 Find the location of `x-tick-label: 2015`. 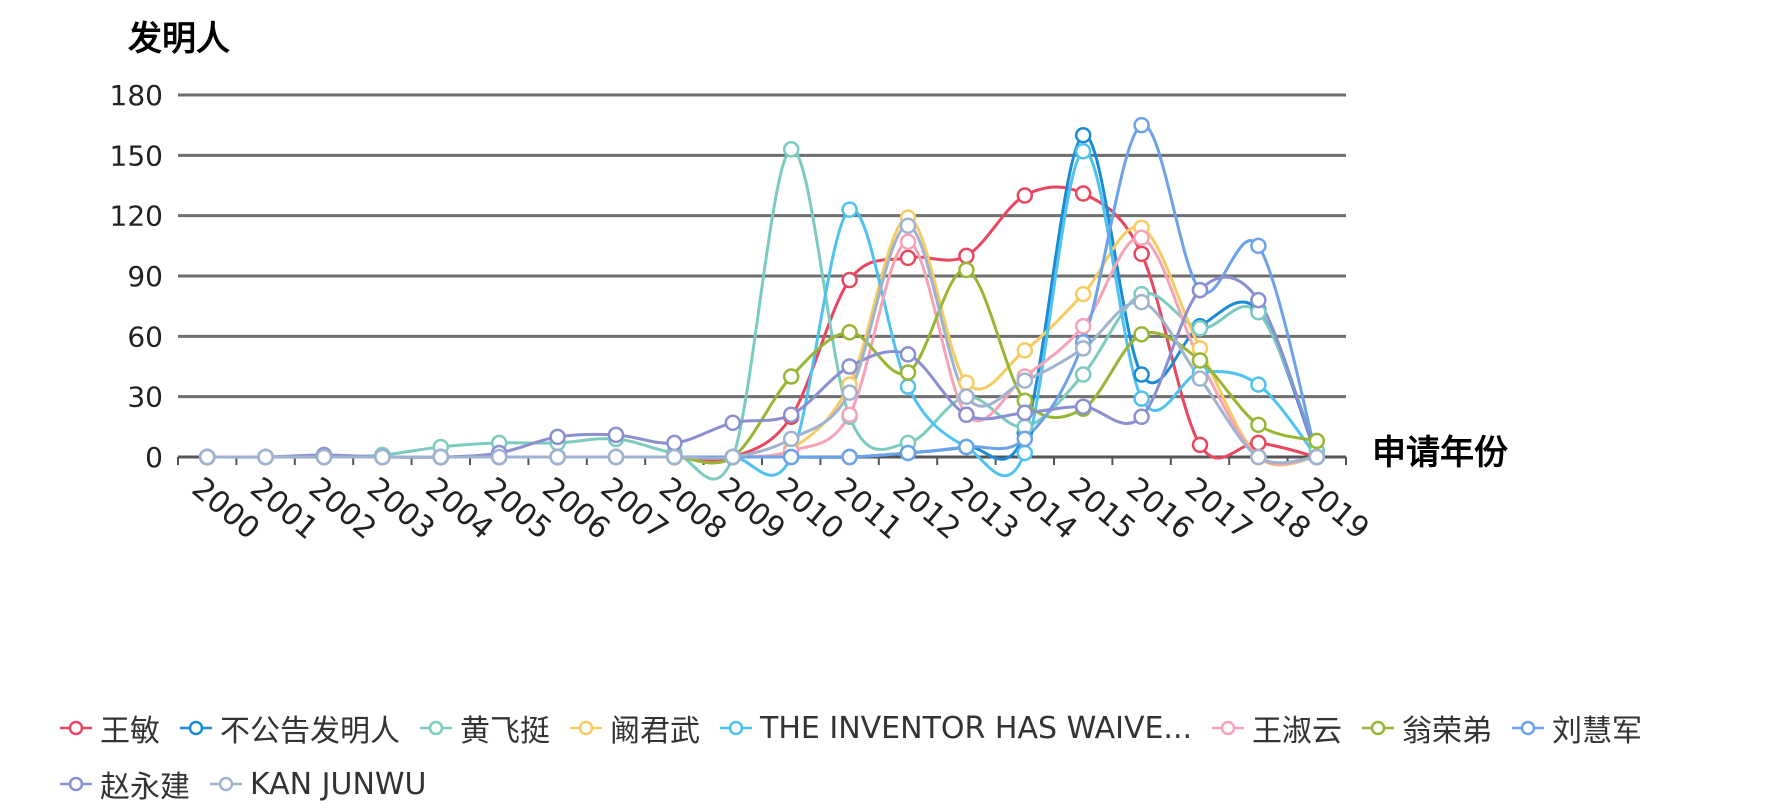

x-tick-label: 2015 is located at coordinates (1101, 509).